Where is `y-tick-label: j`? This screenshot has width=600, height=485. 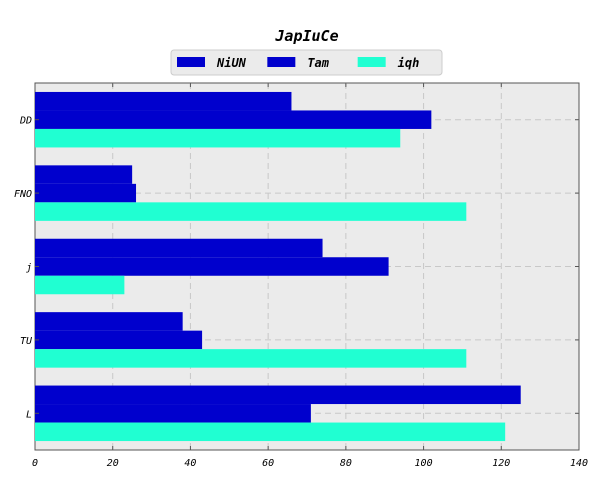
y-tick-label: j is located at coordinates (29, 268).